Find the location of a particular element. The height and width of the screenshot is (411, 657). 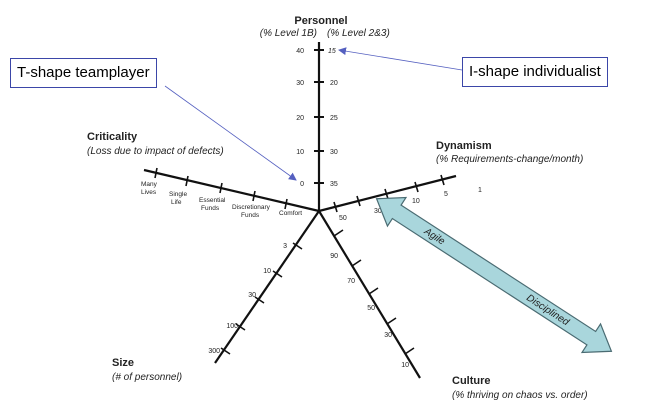

criticality-tick-label: Discretionary is located at coordinates (251, 207).